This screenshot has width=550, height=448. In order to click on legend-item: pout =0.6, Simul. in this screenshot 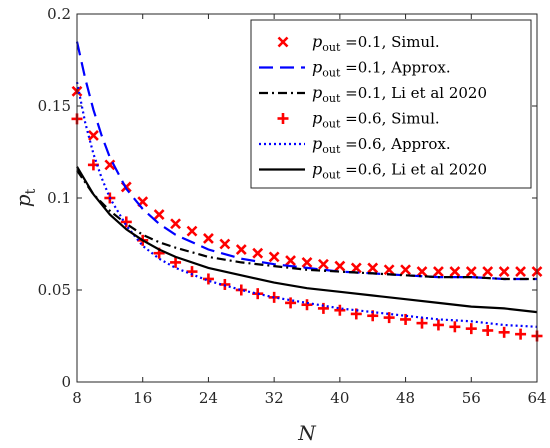, I will do `click(358, 120)`.